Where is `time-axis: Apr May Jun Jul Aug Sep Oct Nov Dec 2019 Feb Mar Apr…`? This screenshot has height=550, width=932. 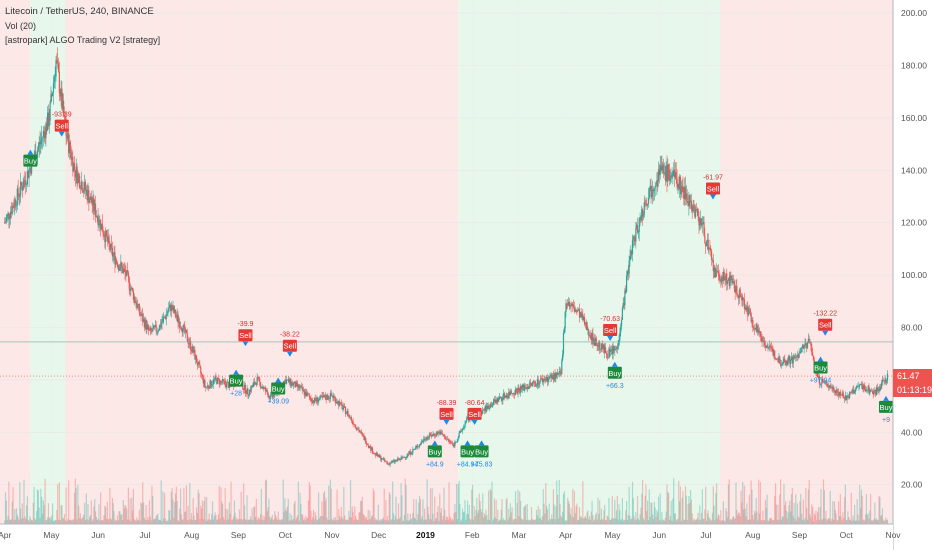
time-axis: Apr May Jun Jul Aug Sep Oct Nov Dec 2019 Feb Mar Apr… is located at coordinates (450, 535).